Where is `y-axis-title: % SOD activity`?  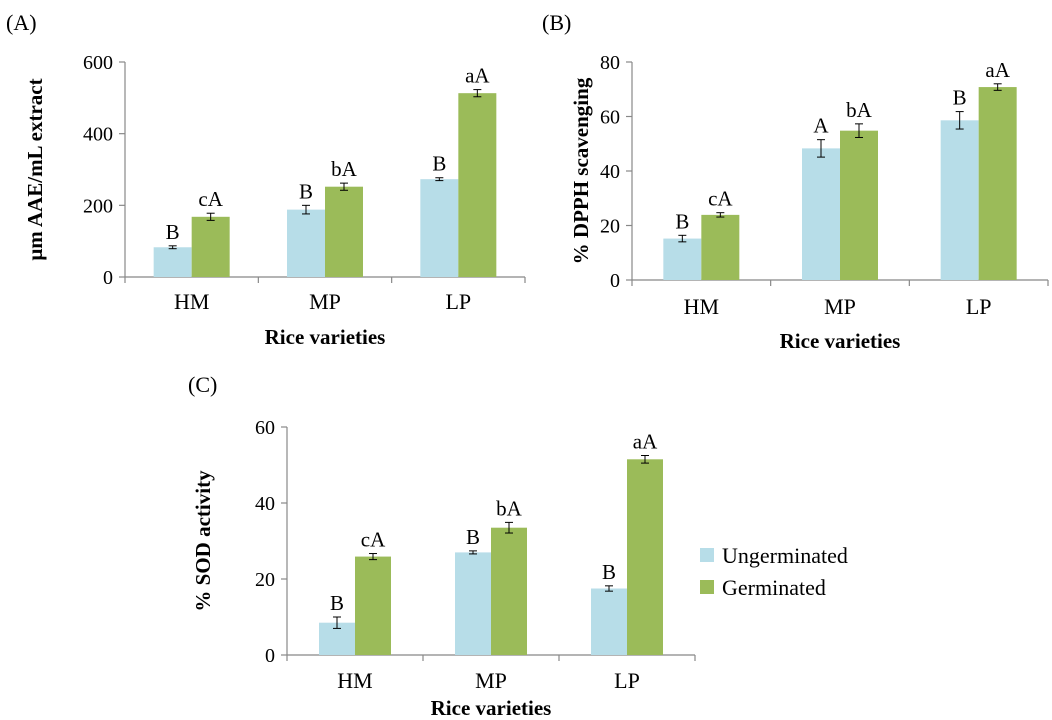 y-axis-title: % SOD activity is located at coordinates (203, 541).